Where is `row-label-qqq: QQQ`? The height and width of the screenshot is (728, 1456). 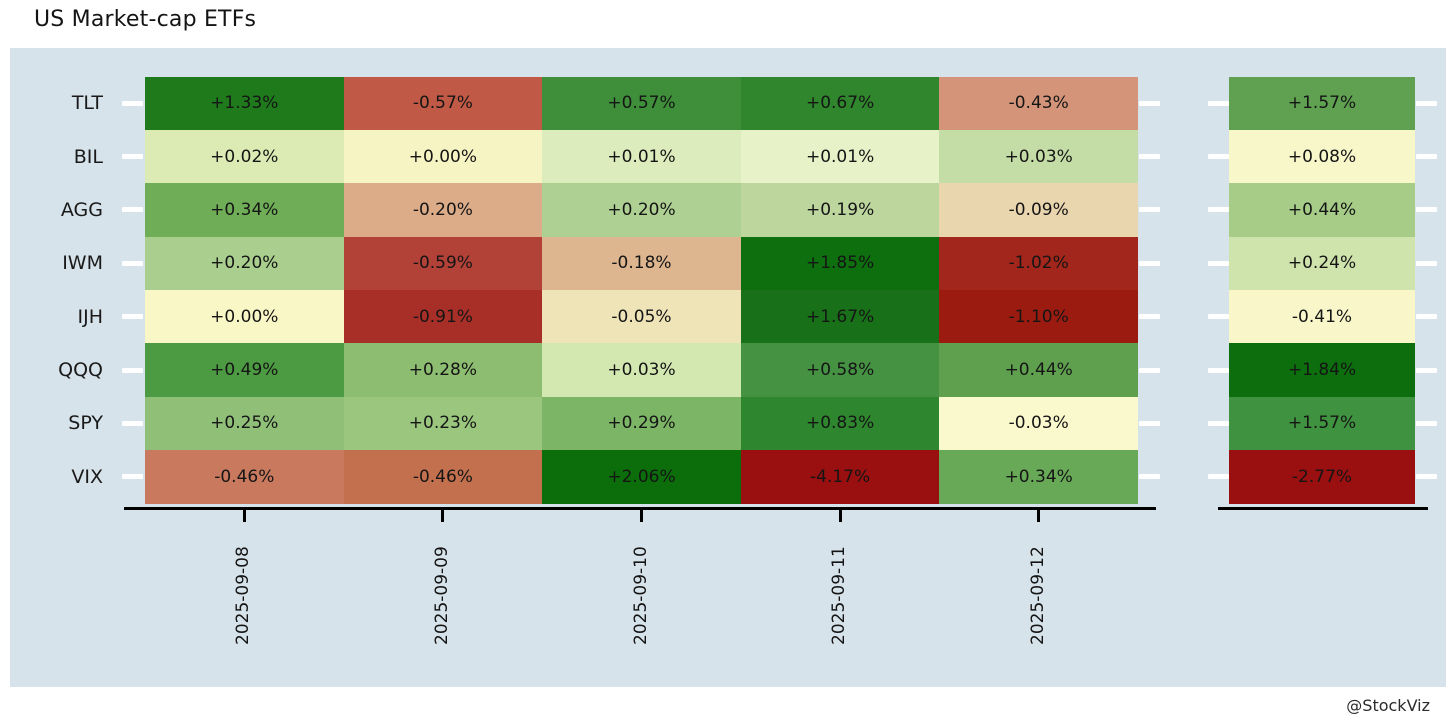
row-label-qqq: QQQ is located at coordinates (80, 370).